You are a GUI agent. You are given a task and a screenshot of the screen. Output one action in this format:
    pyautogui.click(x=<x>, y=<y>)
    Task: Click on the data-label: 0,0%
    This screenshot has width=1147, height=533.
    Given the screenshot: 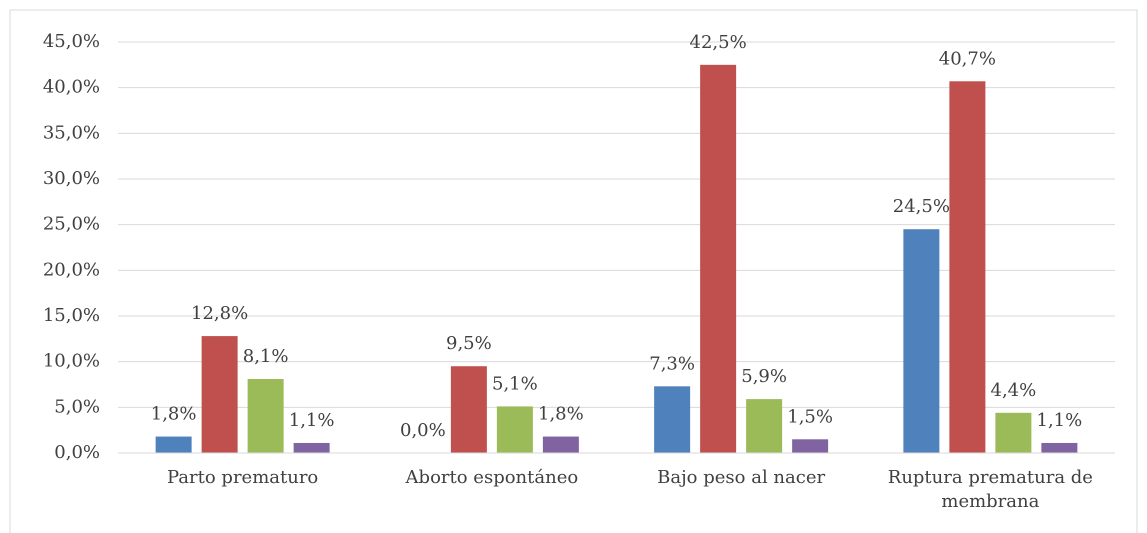 What is the action you would take?
    pyautogui.click(x=423, y=430)
    